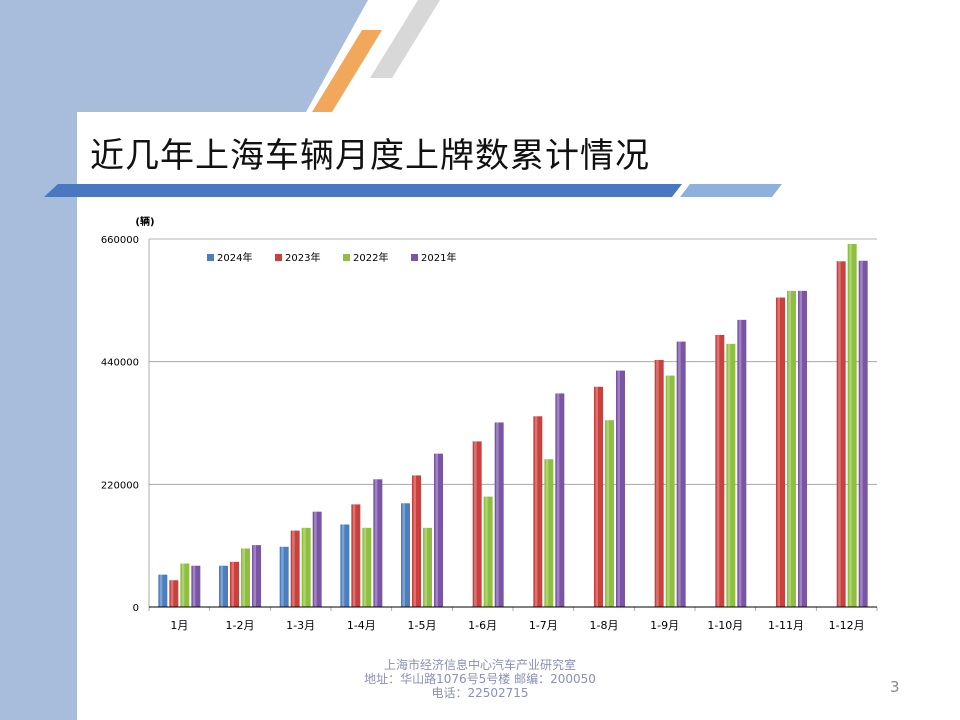 Image resolution: width=960 pixels, height=720 pixels. I want to click on x-tick-label: 1-5月, so click(422, 625).